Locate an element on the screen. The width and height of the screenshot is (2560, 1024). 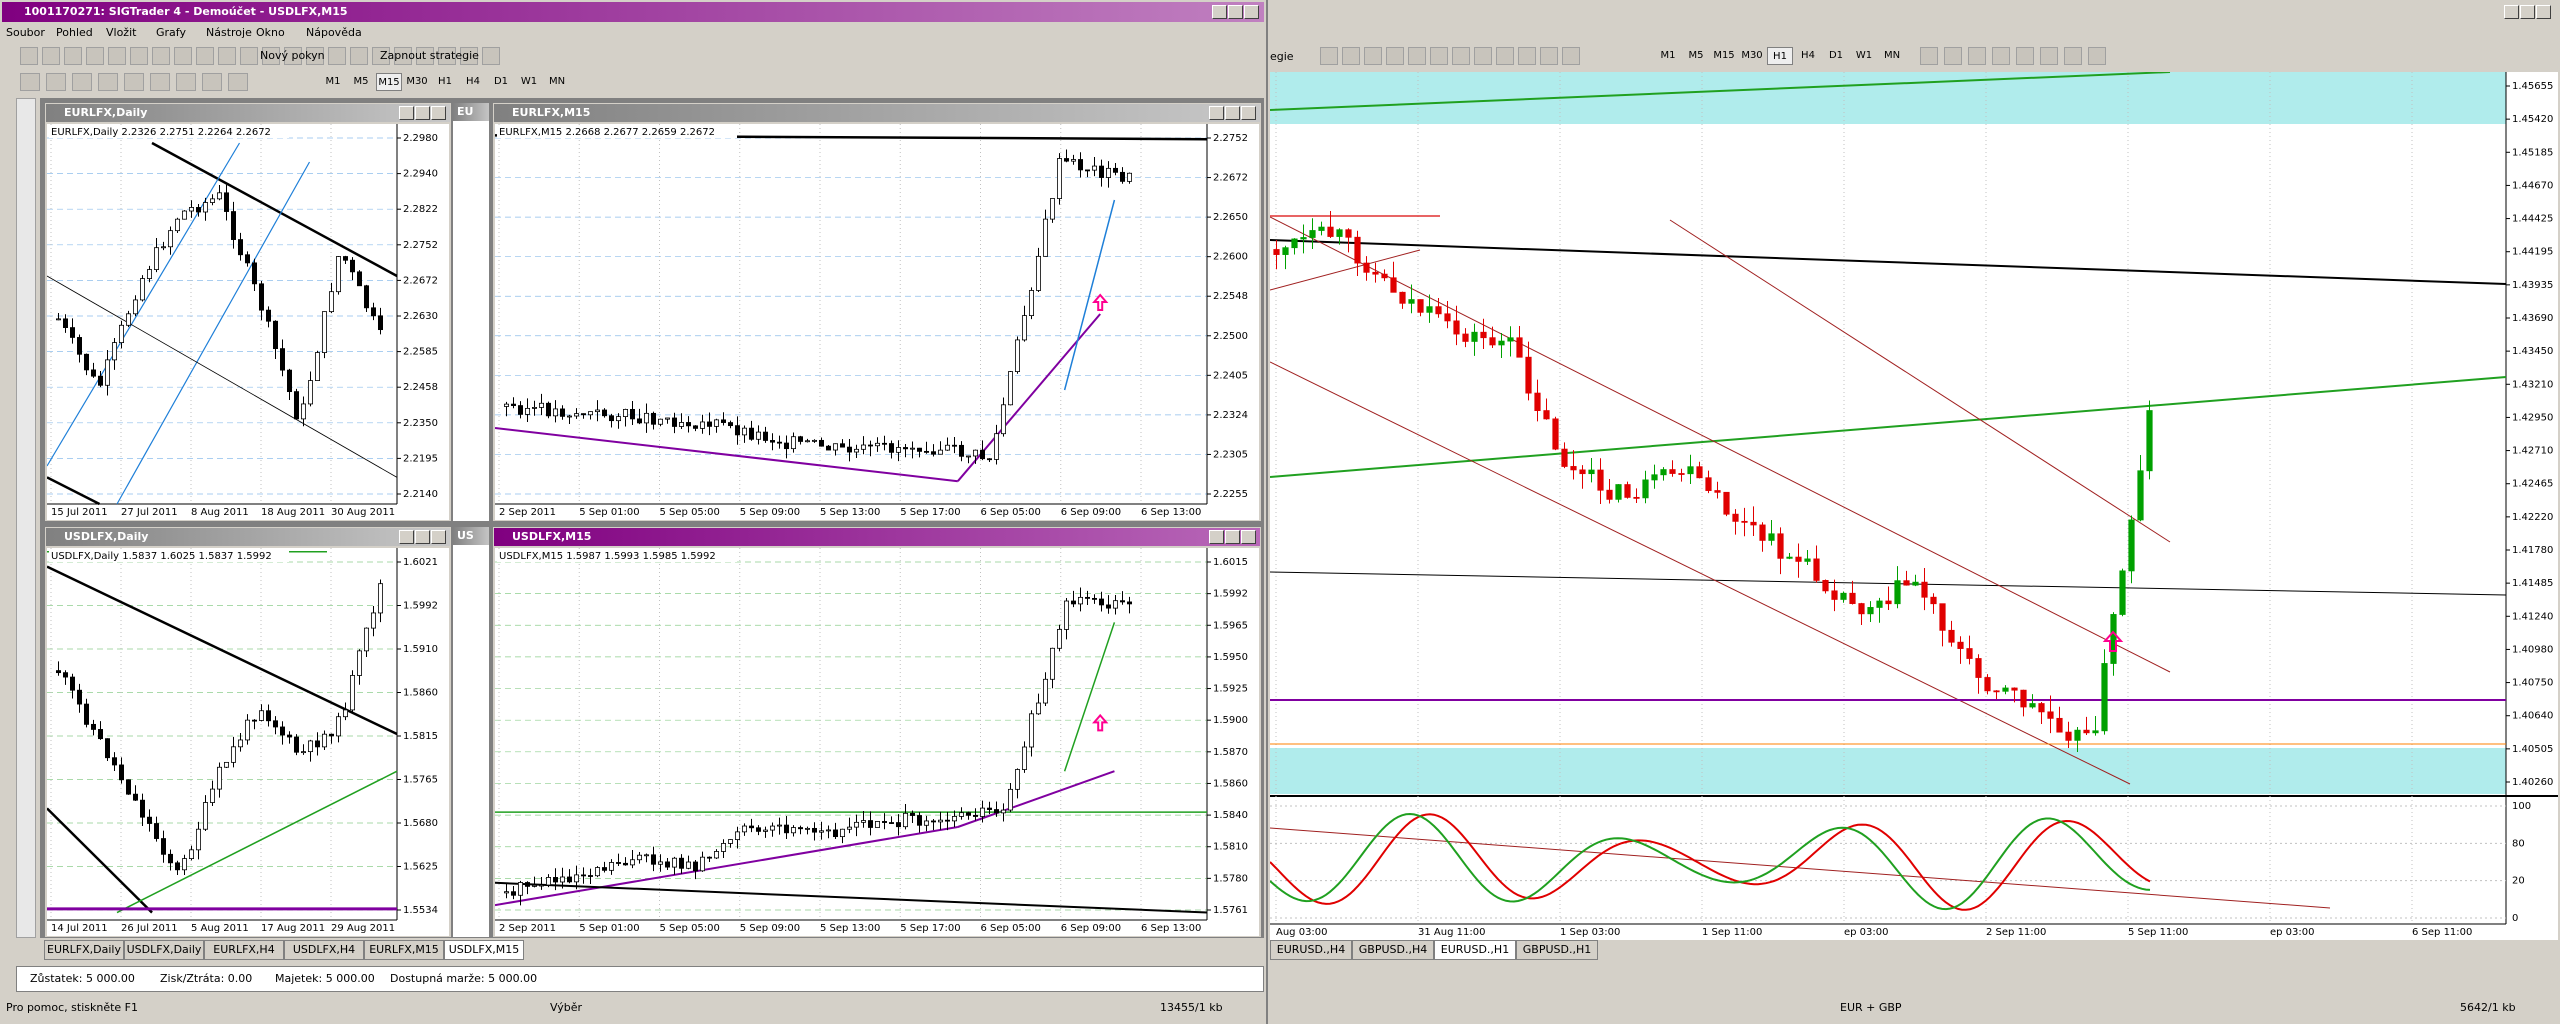
chart-tab: USDLFX,H4 is located at coordinates (324, 950).